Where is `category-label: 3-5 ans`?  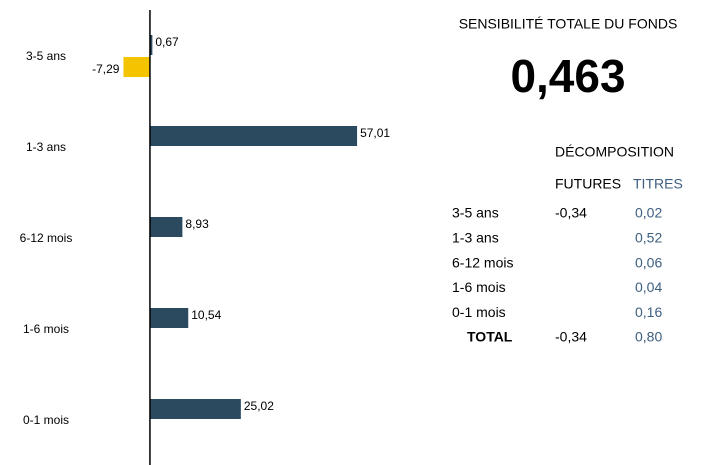
category-label: 3-5 ans is located at coordinates (46, 56).